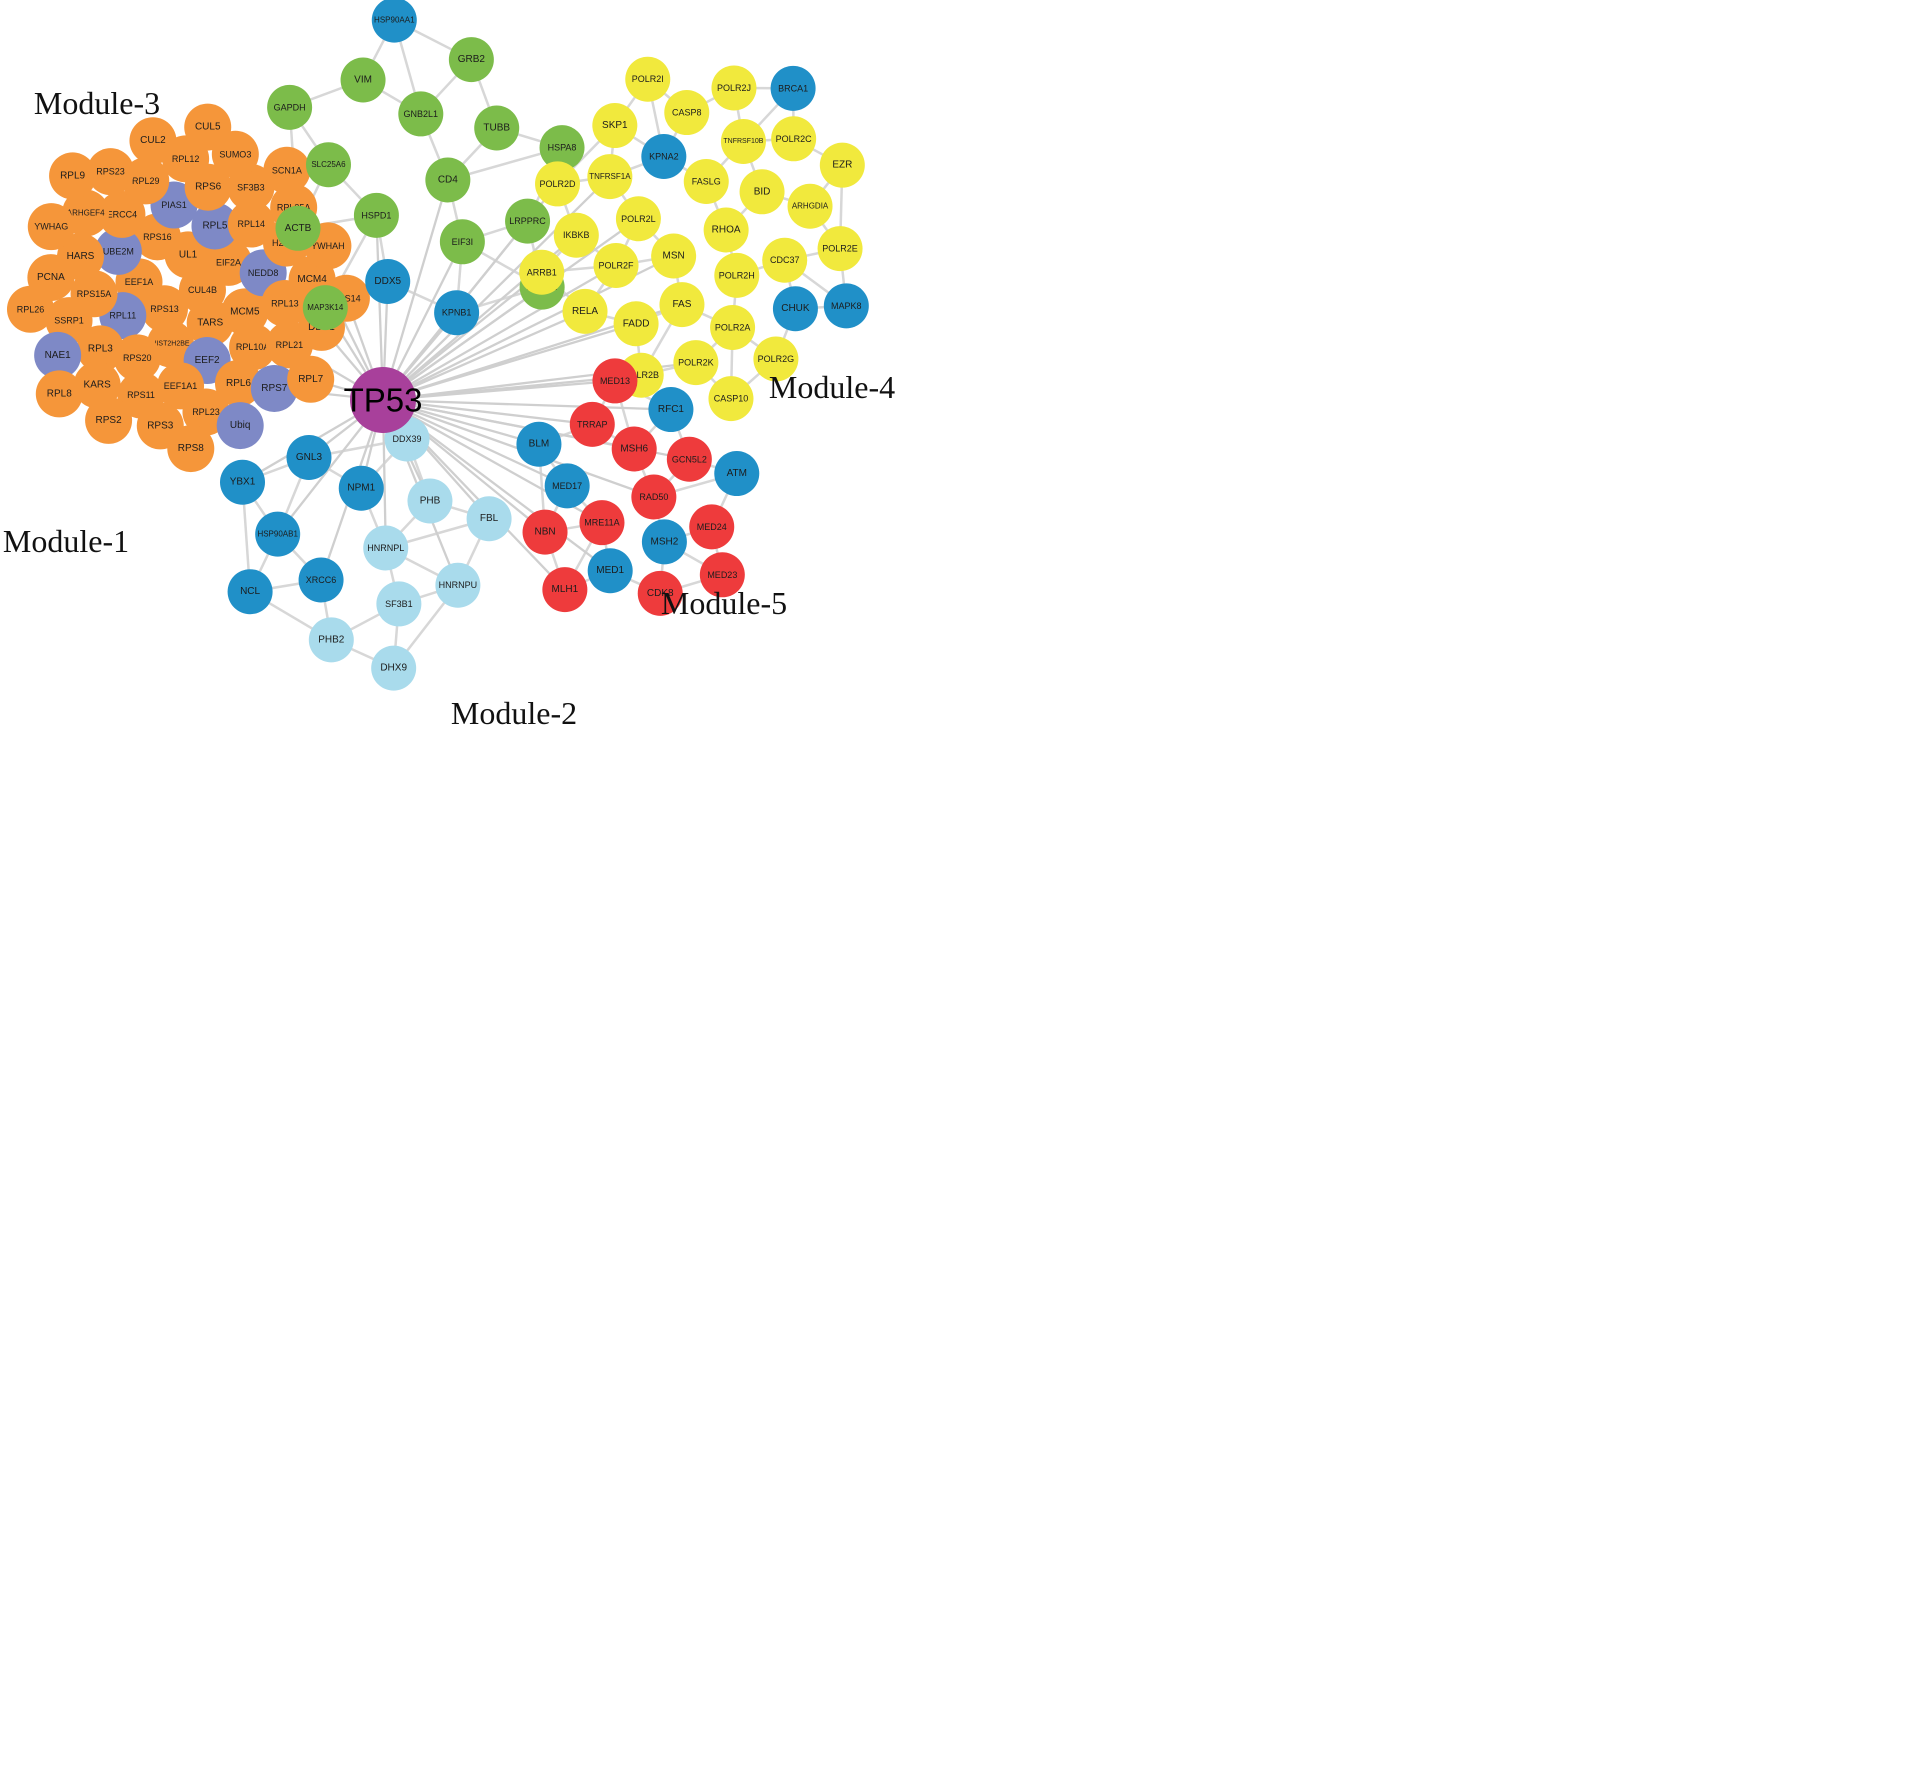  I want to click on node-RPS20: RPS20, so click(137, 358).